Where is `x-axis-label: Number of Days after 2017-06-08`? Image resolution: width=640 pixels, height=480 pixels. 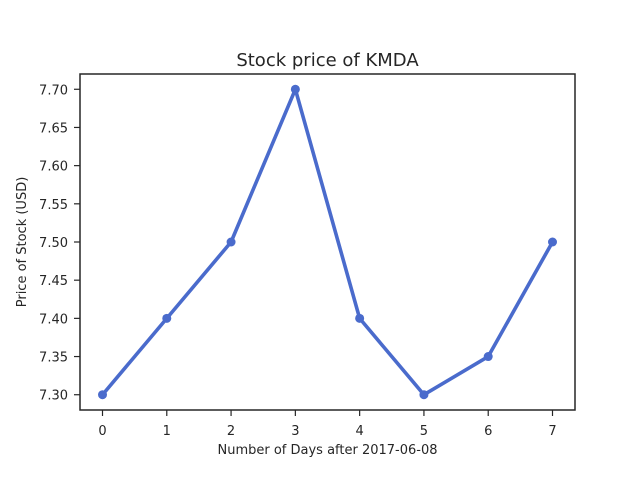 x-axis-label: Number of Days after 2017-06-08 is located at coordinates (327, 450).